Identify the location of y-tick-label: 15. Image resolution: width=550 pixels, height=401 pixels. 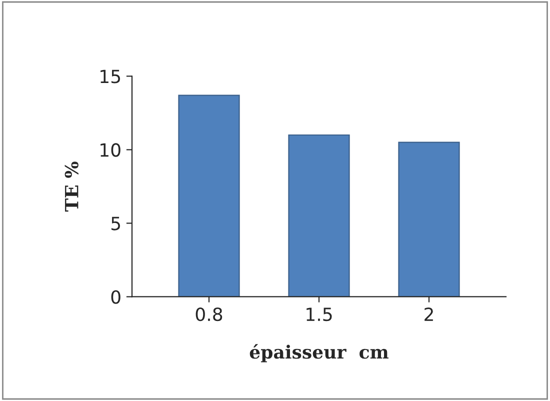
(110, 77).